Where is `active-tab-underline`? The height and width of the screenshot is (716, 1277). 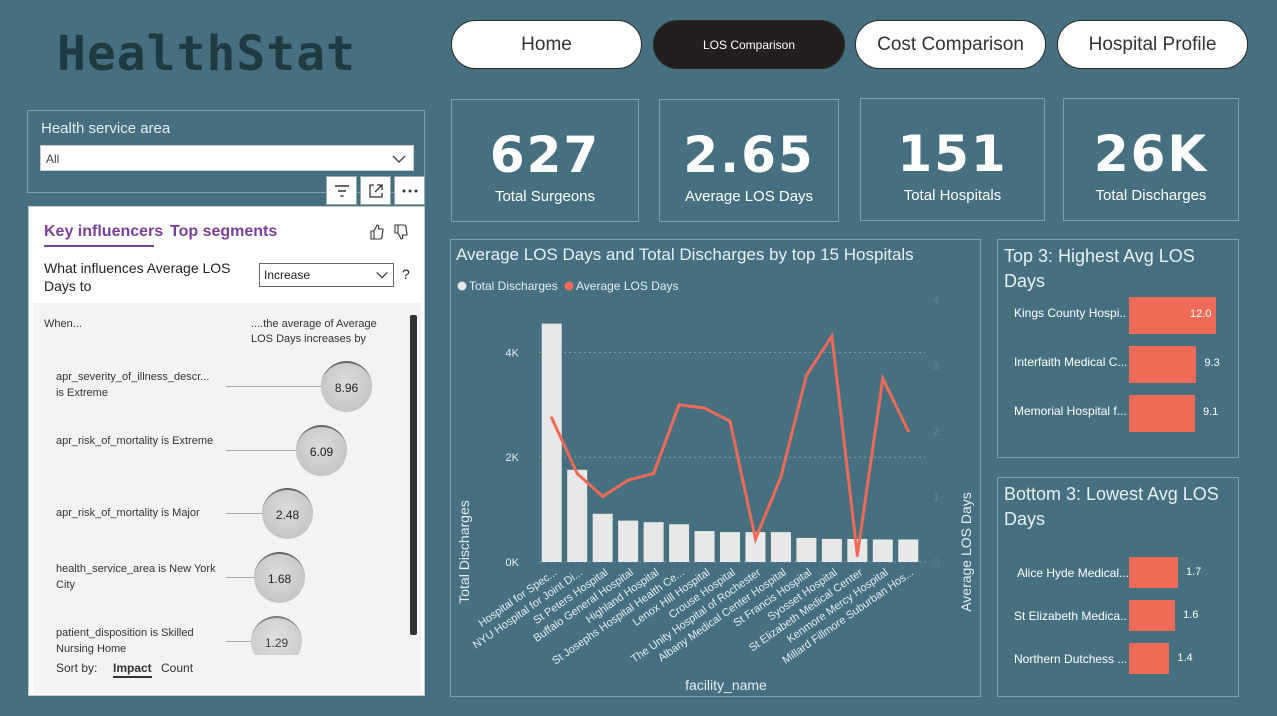 active-tab-underline is located at coordinates (99, 246).